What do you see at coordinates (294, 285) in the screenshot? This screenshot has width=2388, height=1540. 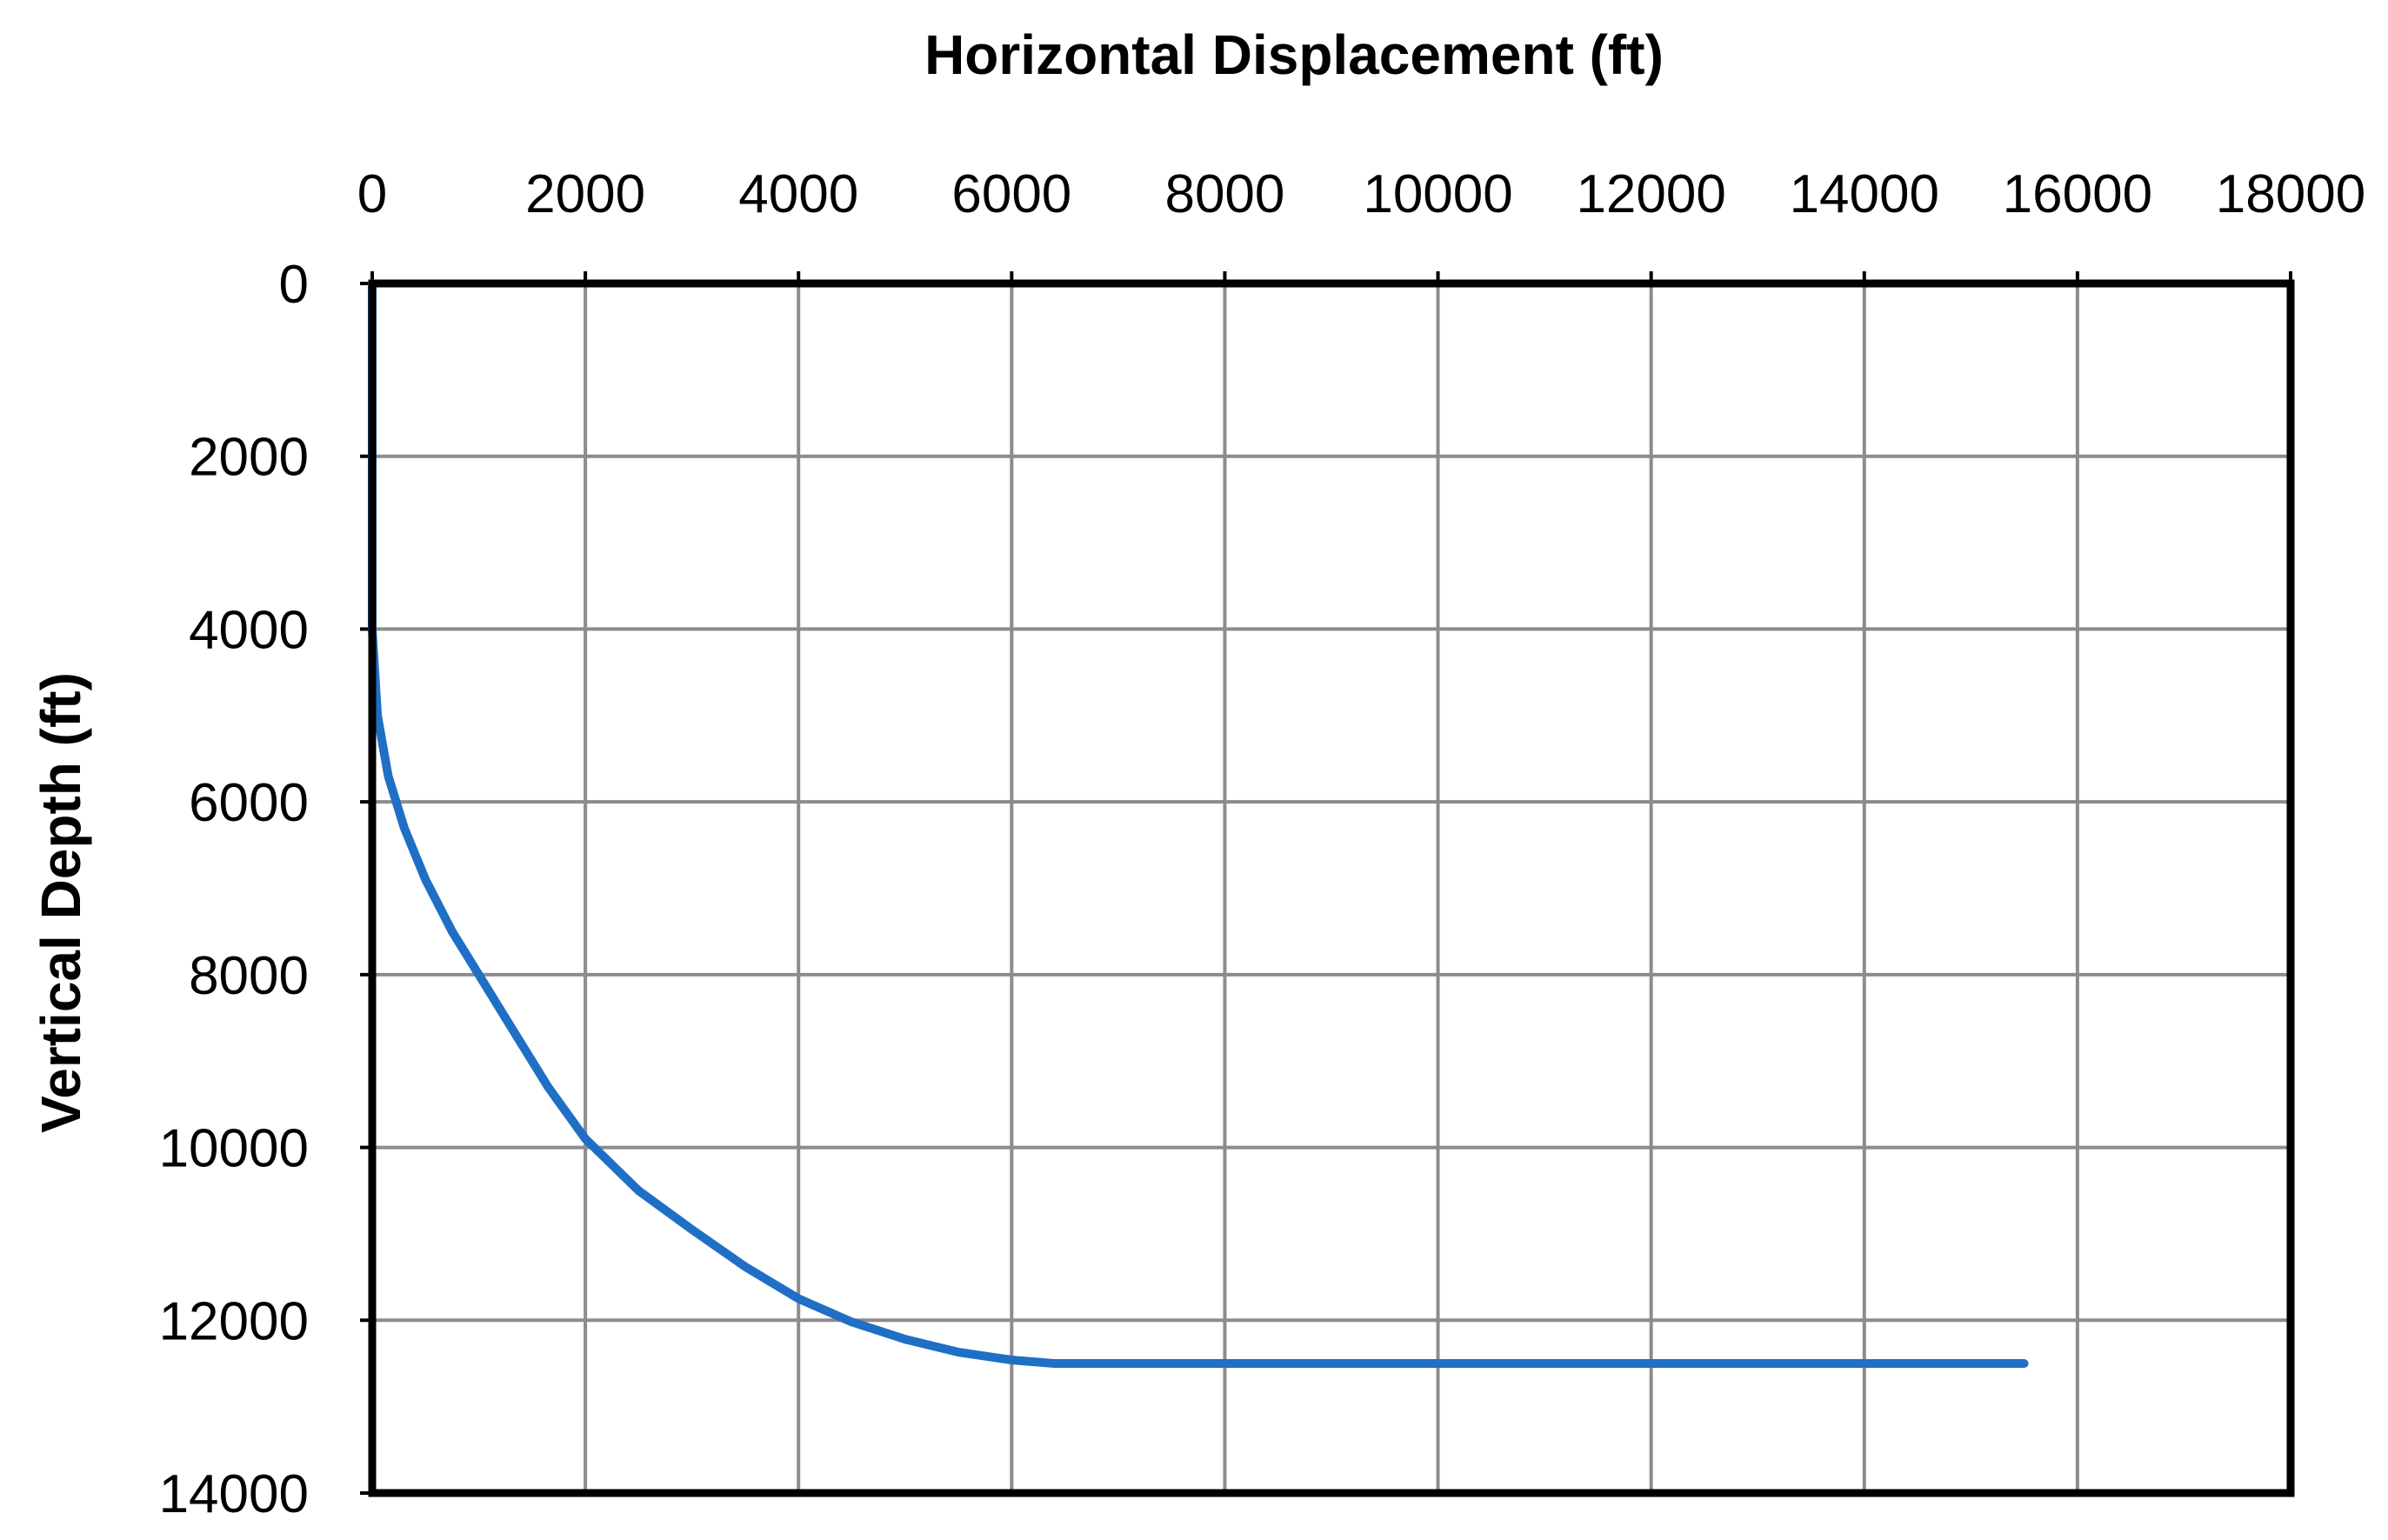 I see `y-tick-label: 0` at bounding box center [294, 285].